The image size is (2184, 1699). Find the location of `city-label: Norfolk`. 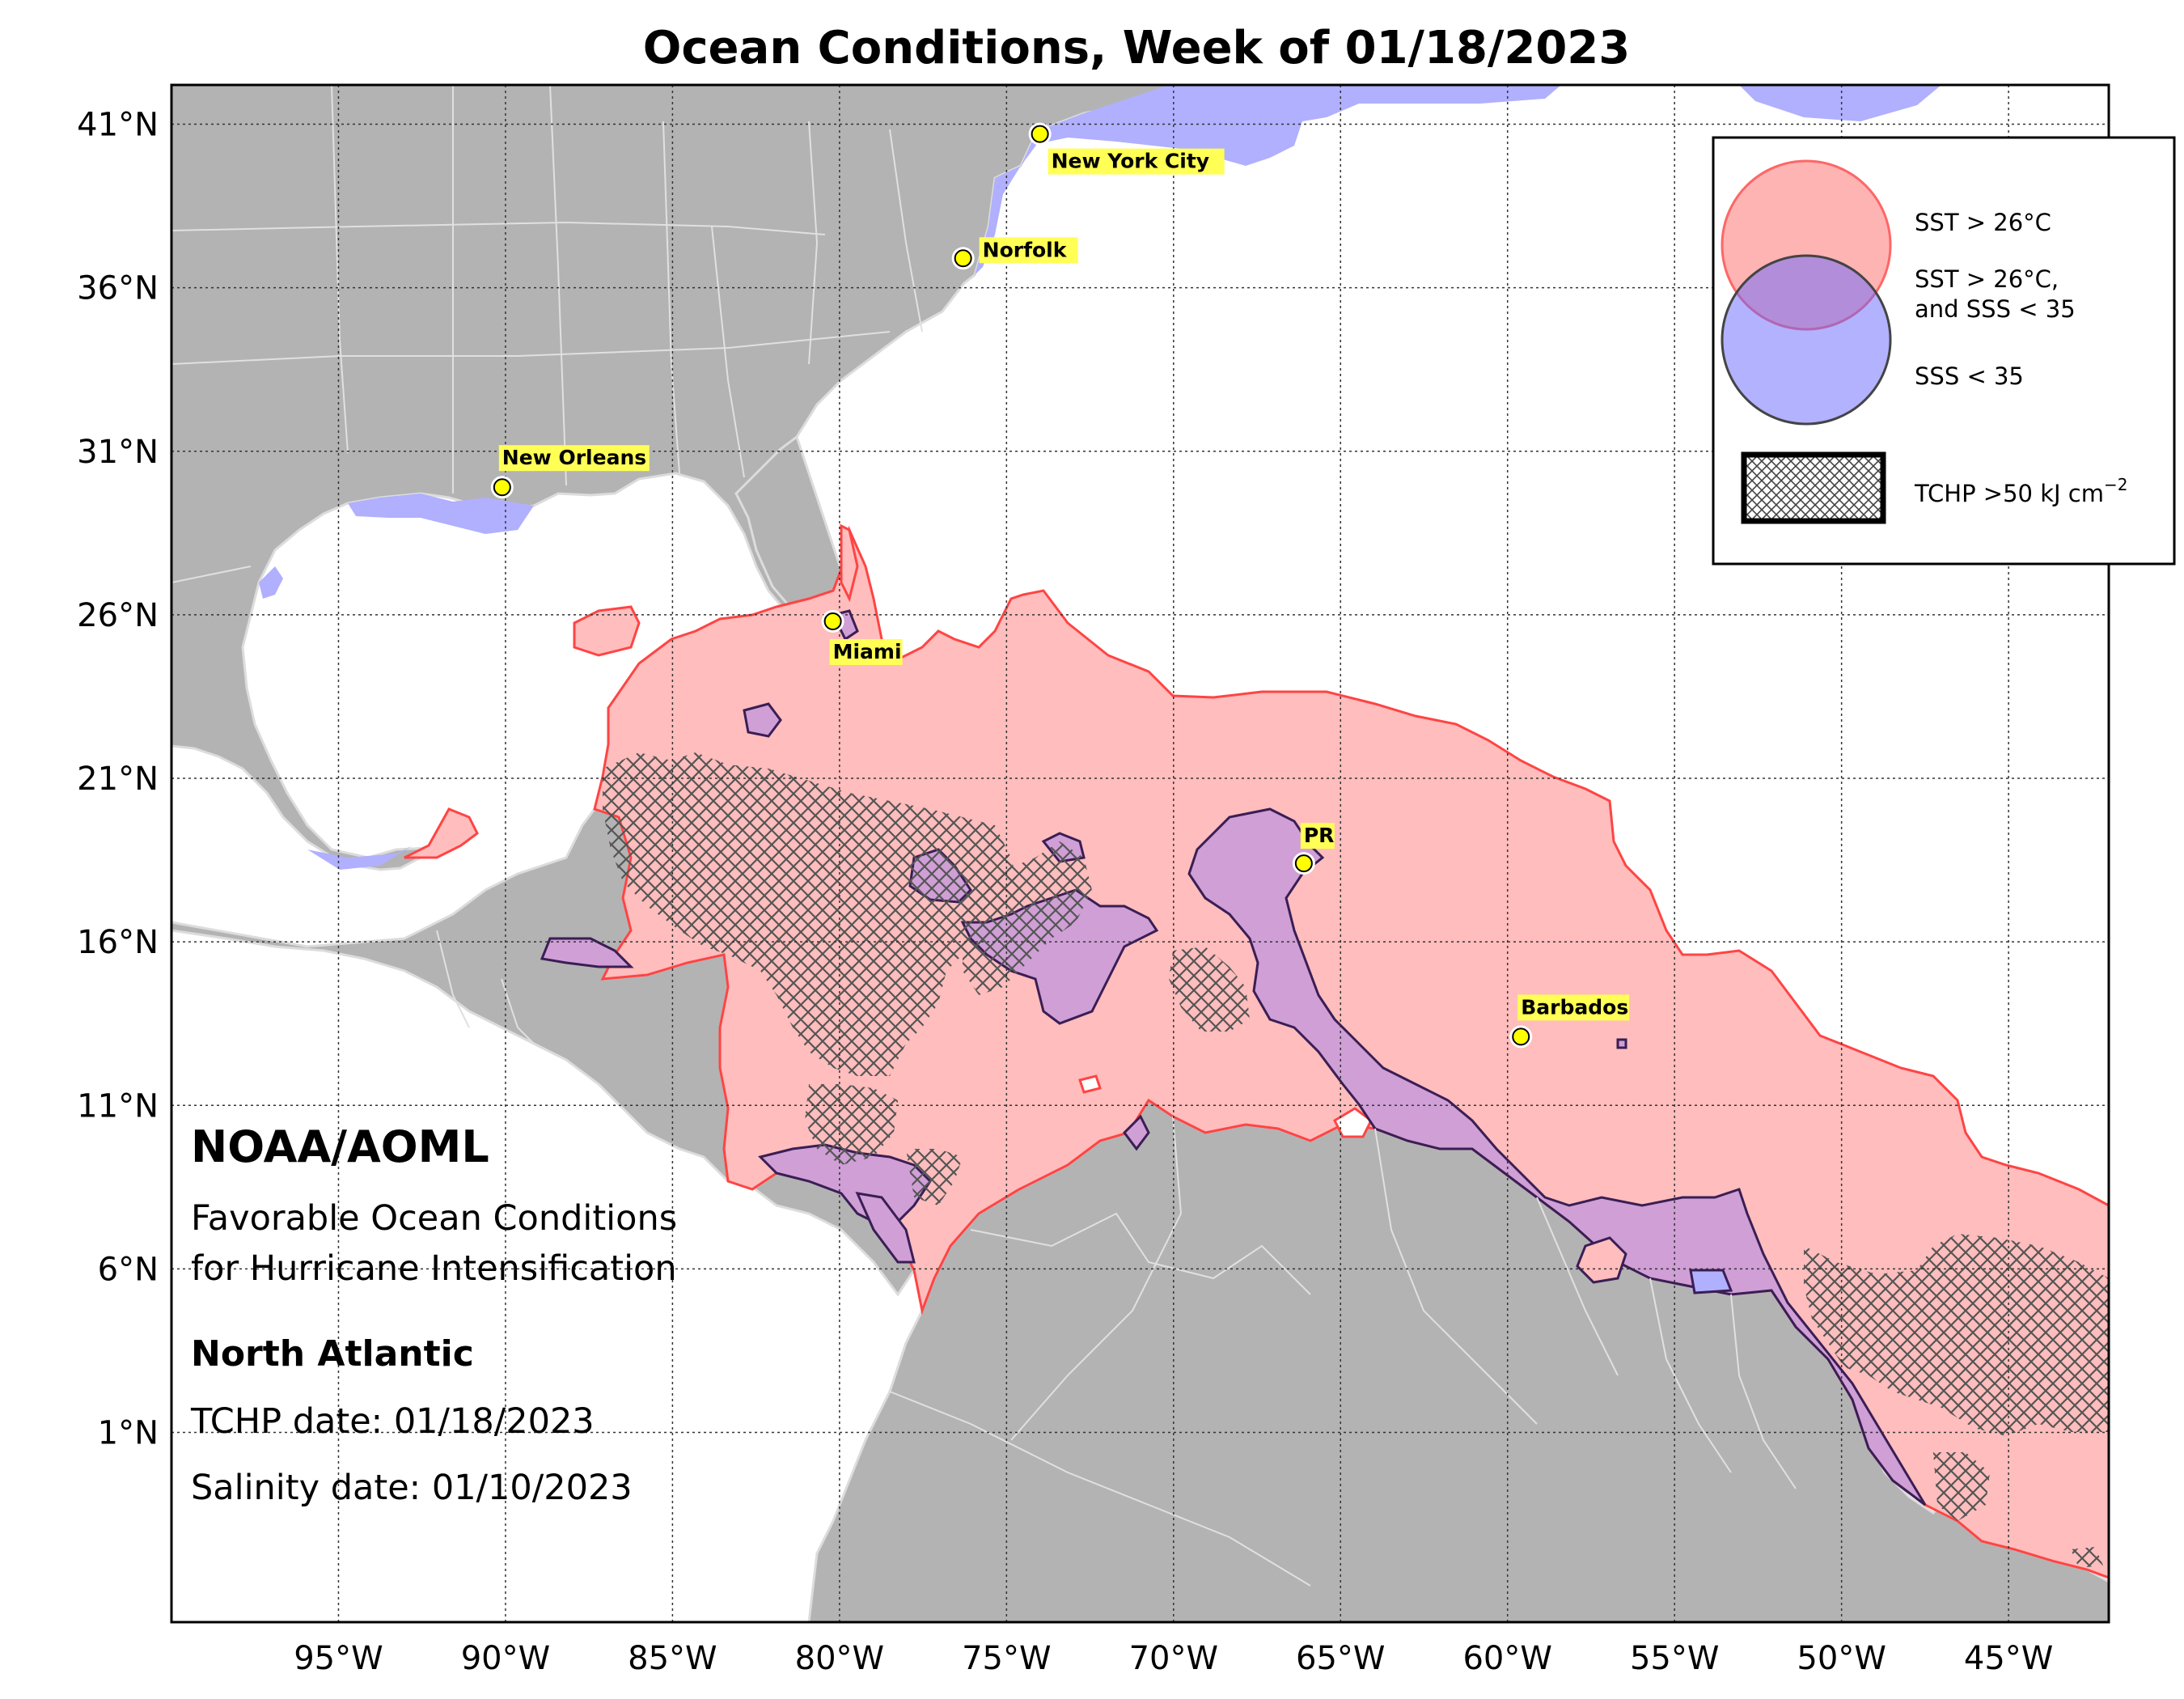

city-label: Norfolk is located at coordinates (1025, 249).